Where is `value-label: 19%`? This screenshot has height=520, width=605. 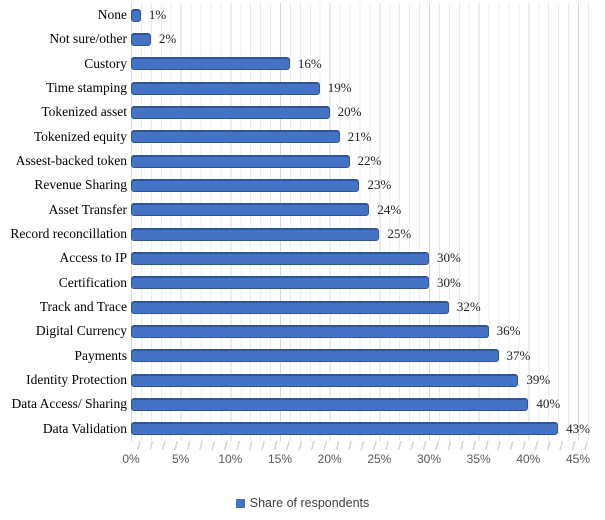 value-label: 19% is located at coordinates (339, 88).